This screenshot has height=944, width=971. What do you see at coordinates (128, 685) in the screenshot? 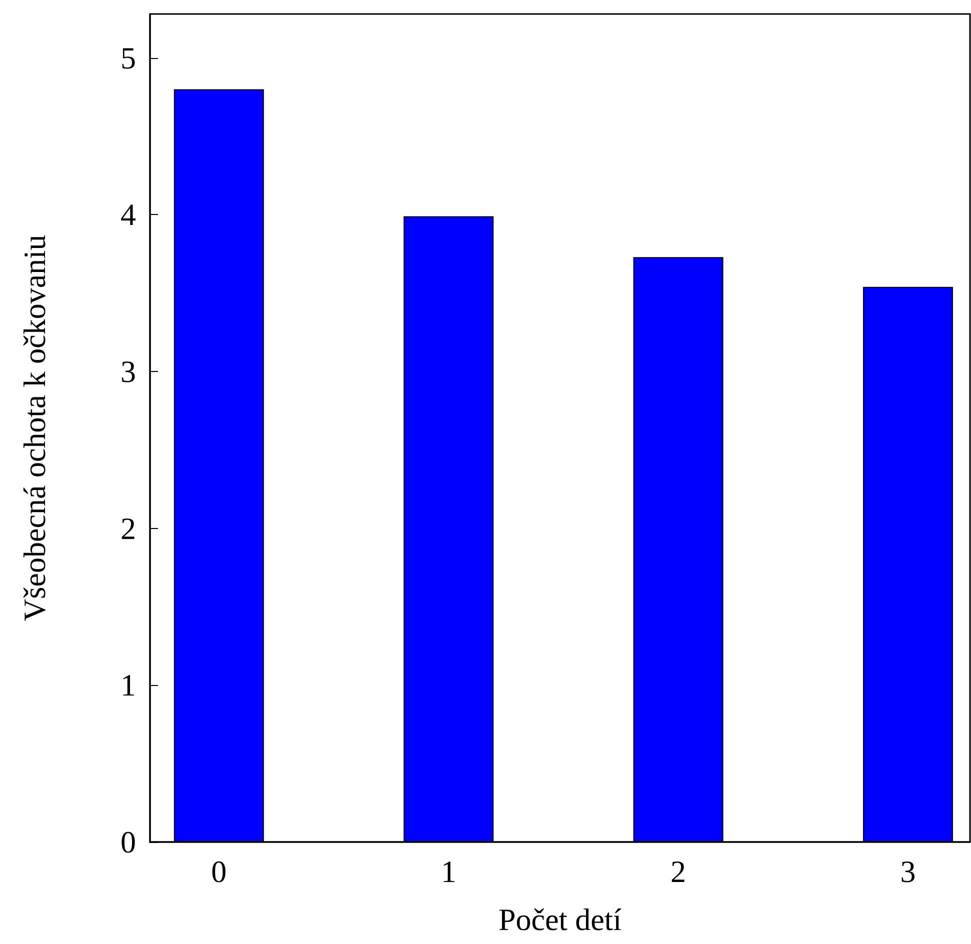
I see `y-tick-label: 1` at bounding box center [128, 685].